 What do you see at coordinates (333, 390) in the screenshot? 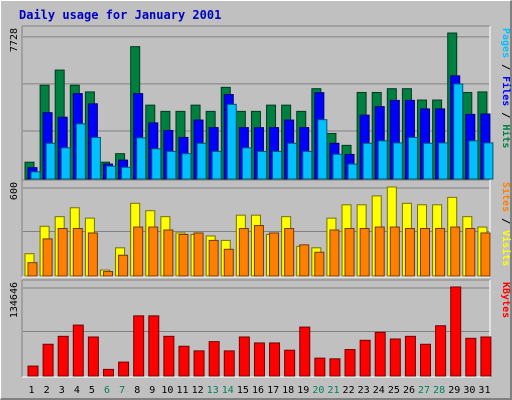
I see `day-label: 21` at bounding box center [333, 390].